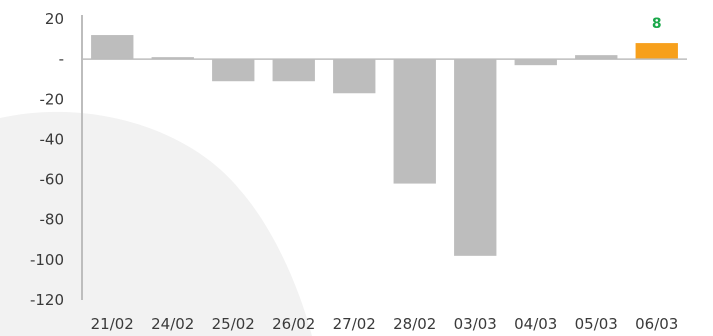 This screenshot has width=713, height=336. What do you see at coordinates (233, 70) in the screenshot?
I see `bar-25/02` at bounding box center [233, 70].